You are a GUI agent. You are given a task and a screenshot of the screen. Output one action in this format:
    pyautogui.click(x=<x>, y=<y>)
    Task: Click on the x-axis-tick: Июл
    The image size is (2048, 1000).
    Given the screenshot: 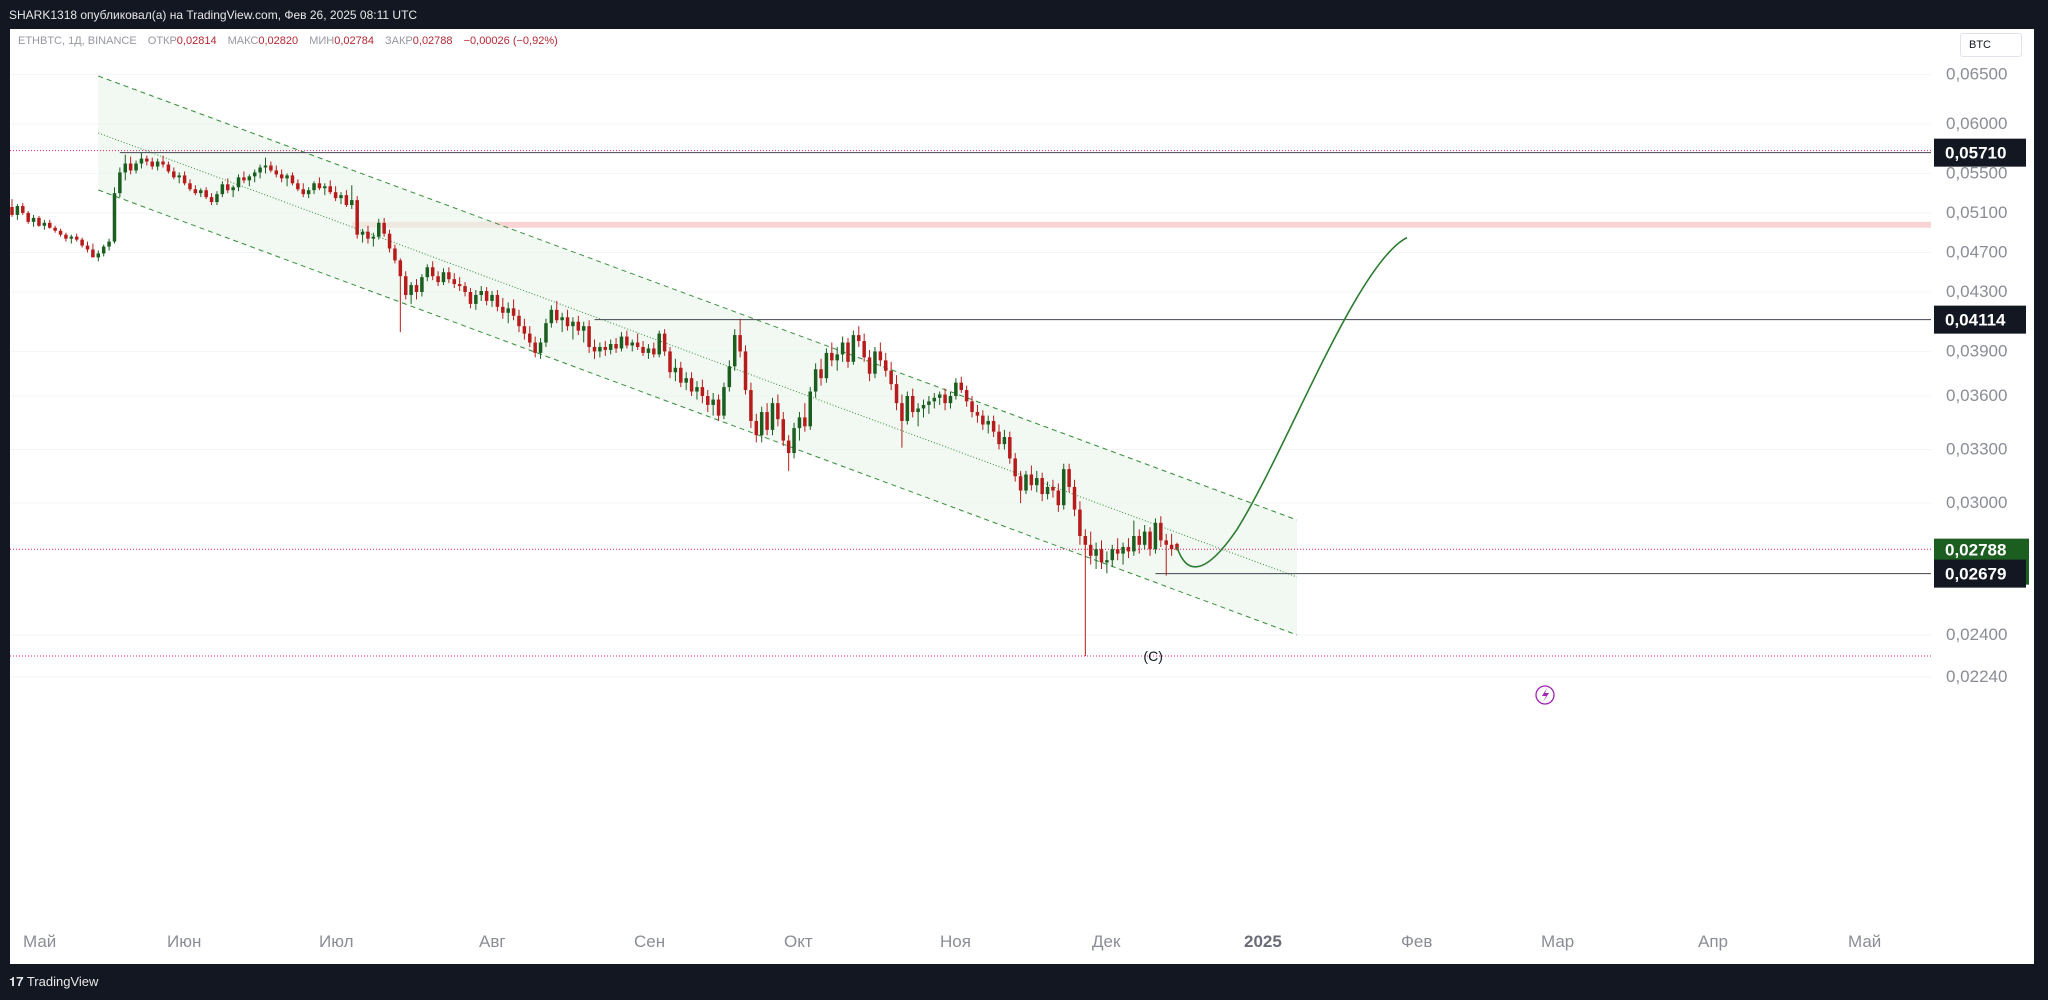 What is the action you would take?
    pyautogui.click(x=336, y=941)
    